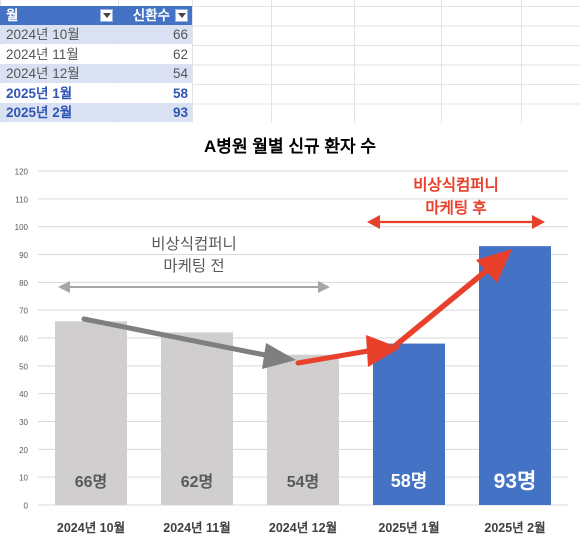 This screenshot has height=553, width=580. Describe the element at coordinates (409, 481) in the screenshot. I see `bar-data-label: 58명` at that location.